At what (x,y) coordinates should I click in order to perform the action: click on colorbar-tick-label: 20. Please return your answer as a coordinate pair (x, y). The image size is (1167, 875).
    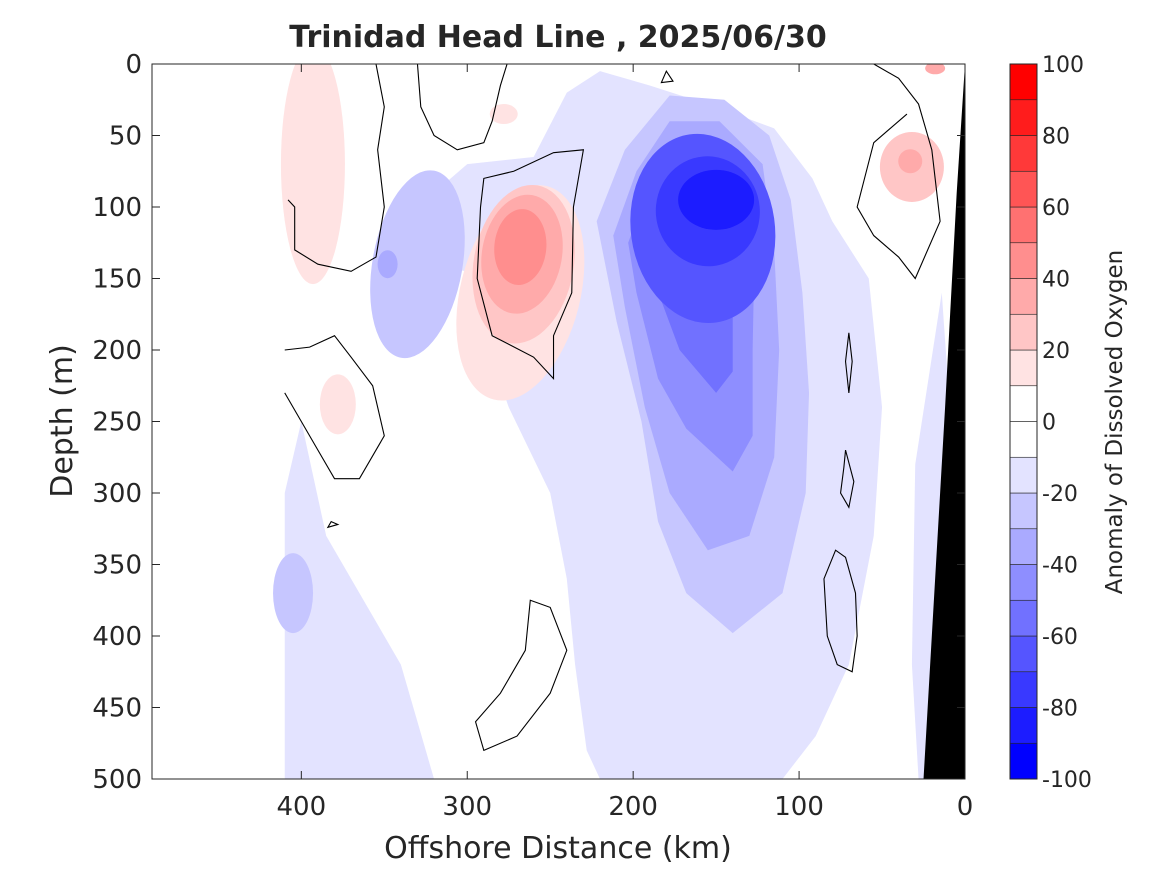
    Looking at the image, I should click on (1056, 351).